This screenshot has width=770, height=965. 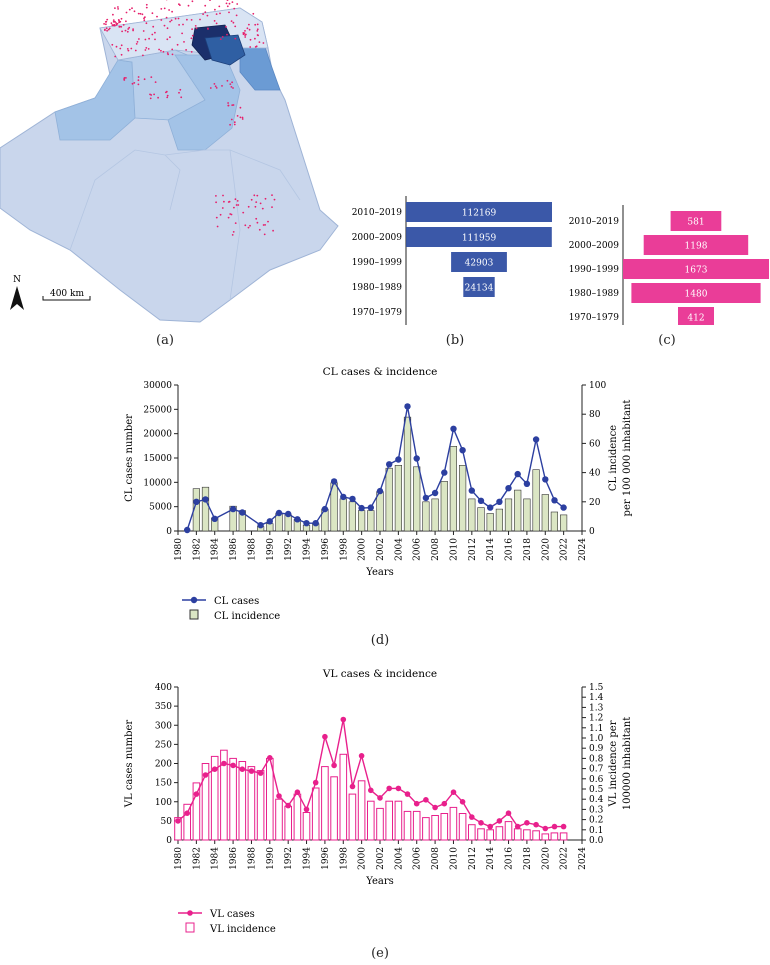 What do you see at coordinates (308, 858) in the screenshot?
I see `x-tick-label: 1994` at bounding box center [308, 858].